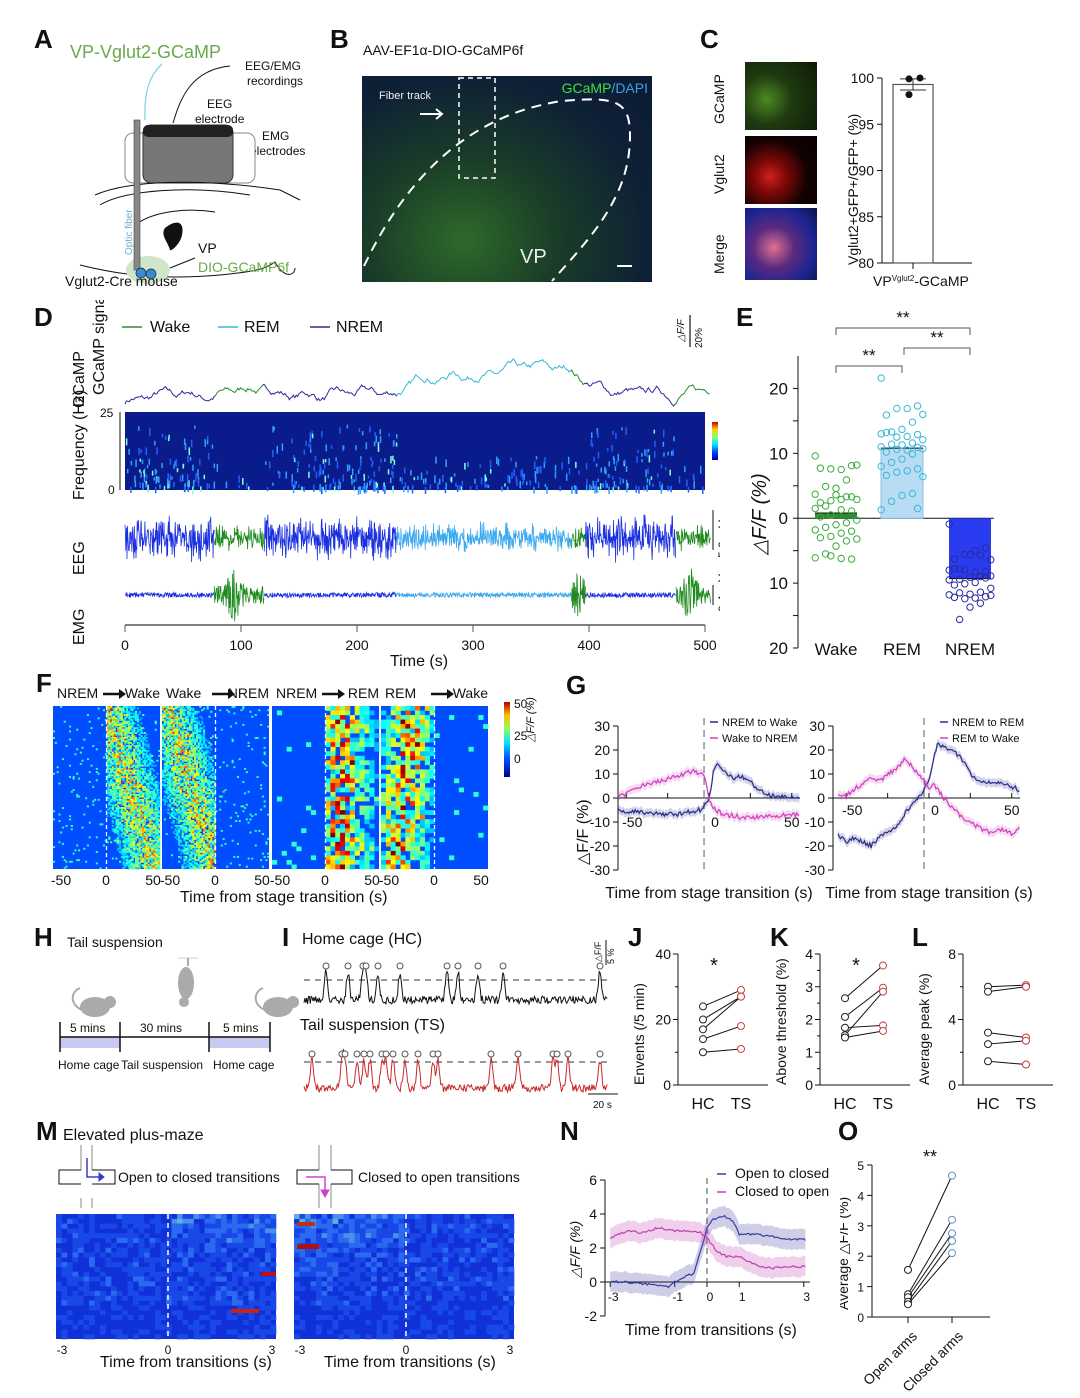  Describe the element at coordinates (121, 281) in the screenshot. I see `mouse-label: Vglut2-Cre mouse` at that location.